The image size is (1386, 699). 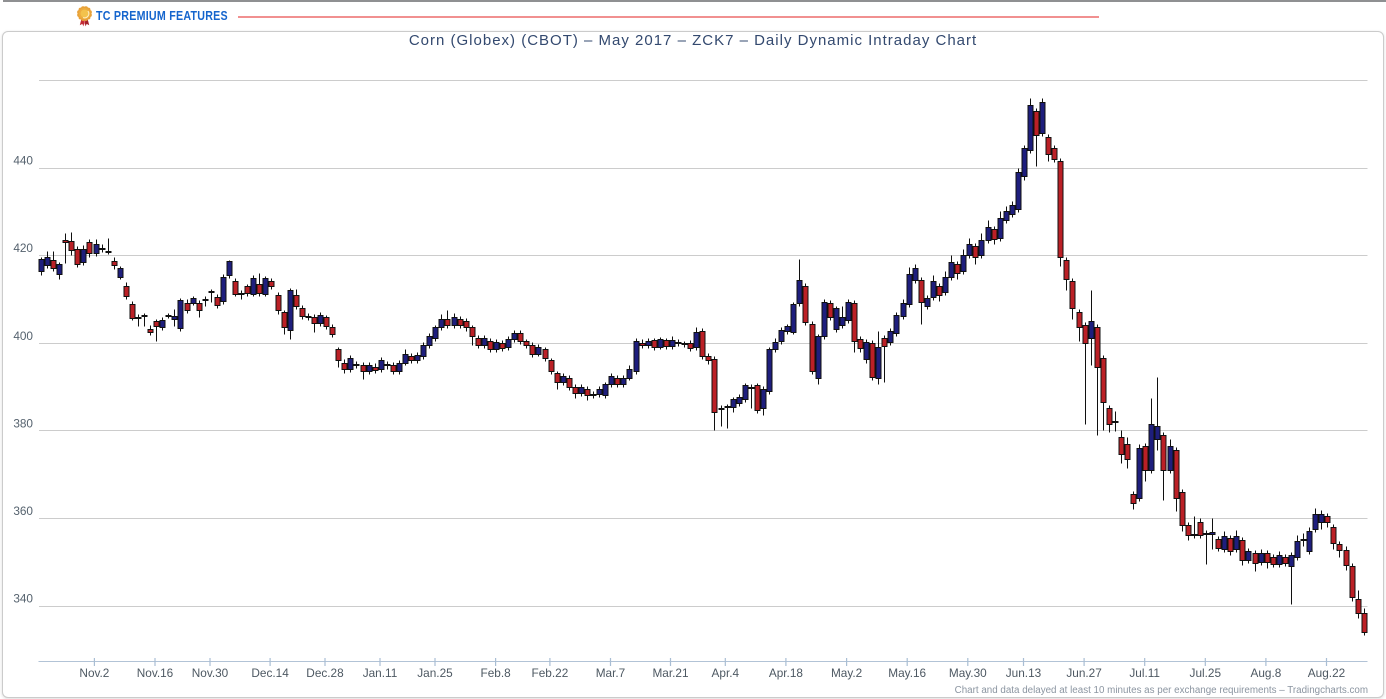 I want to click on svg-text: Mar.7, so click(x=611, y=673).